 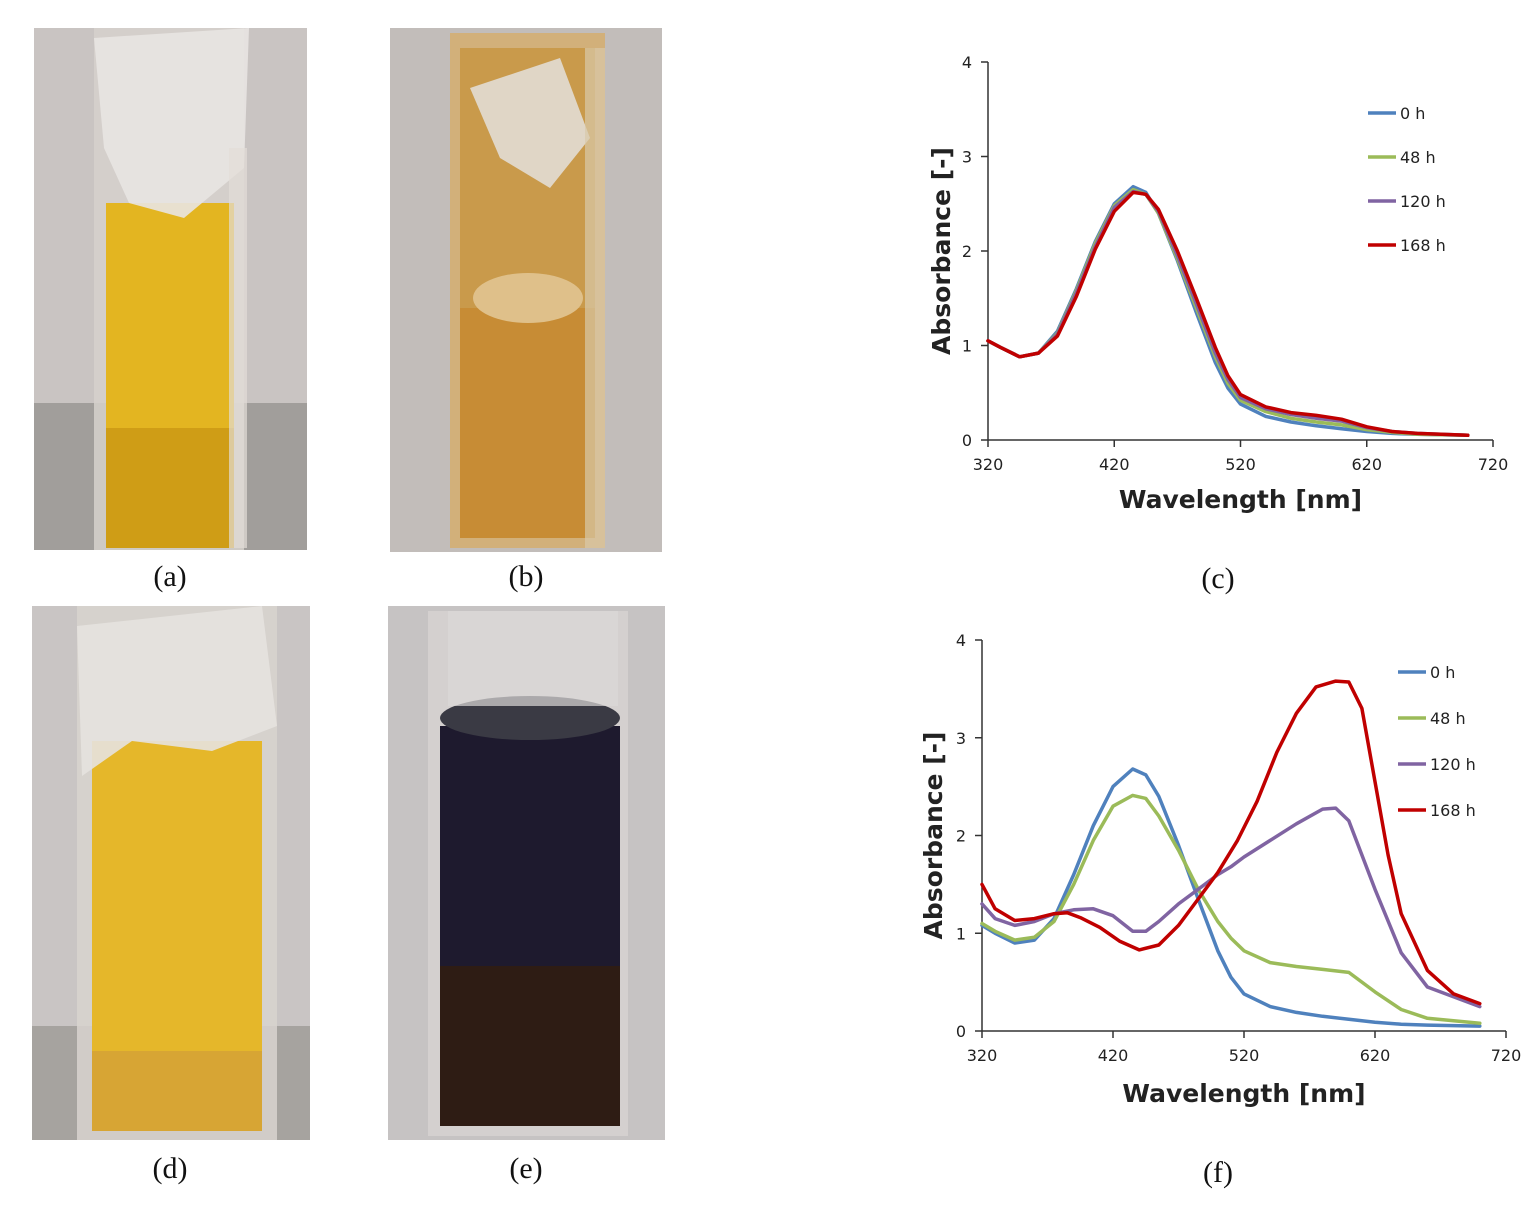 I want to click on caption-d: (d), so click(x=170, y=1168).